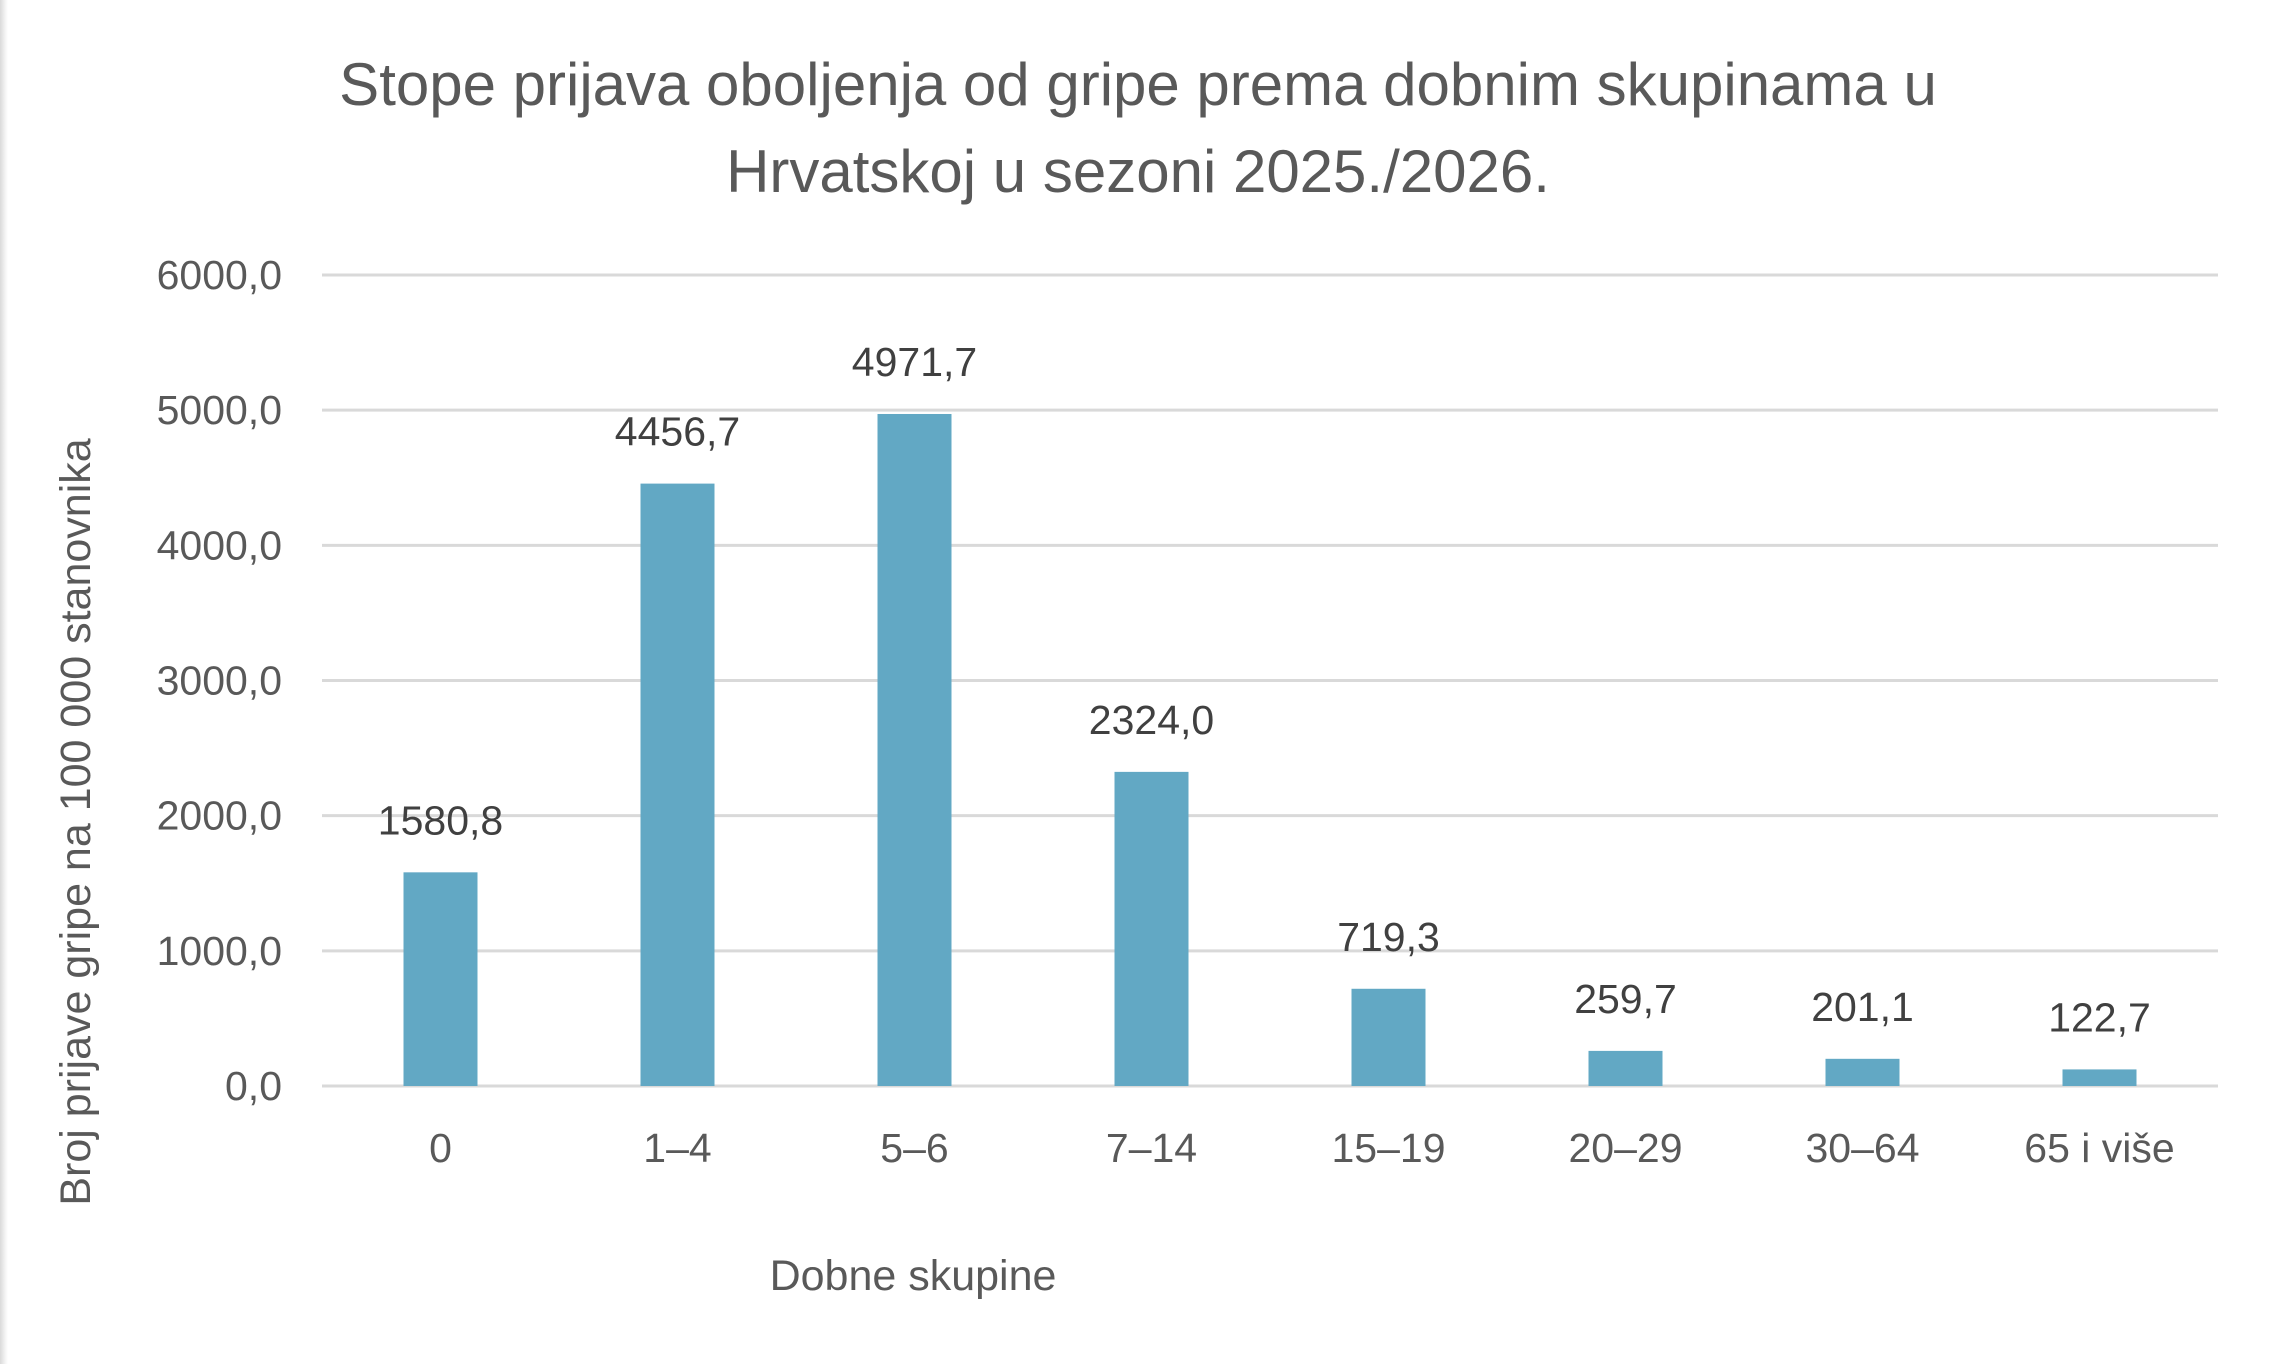 Image resolution: width=2275 pixels, height=1364 pixels. I want to click on x-axis-categories: 0 1–4 5–6 7–14 15–19 20–29 30–64 65 i više, so click(1302, 1148).